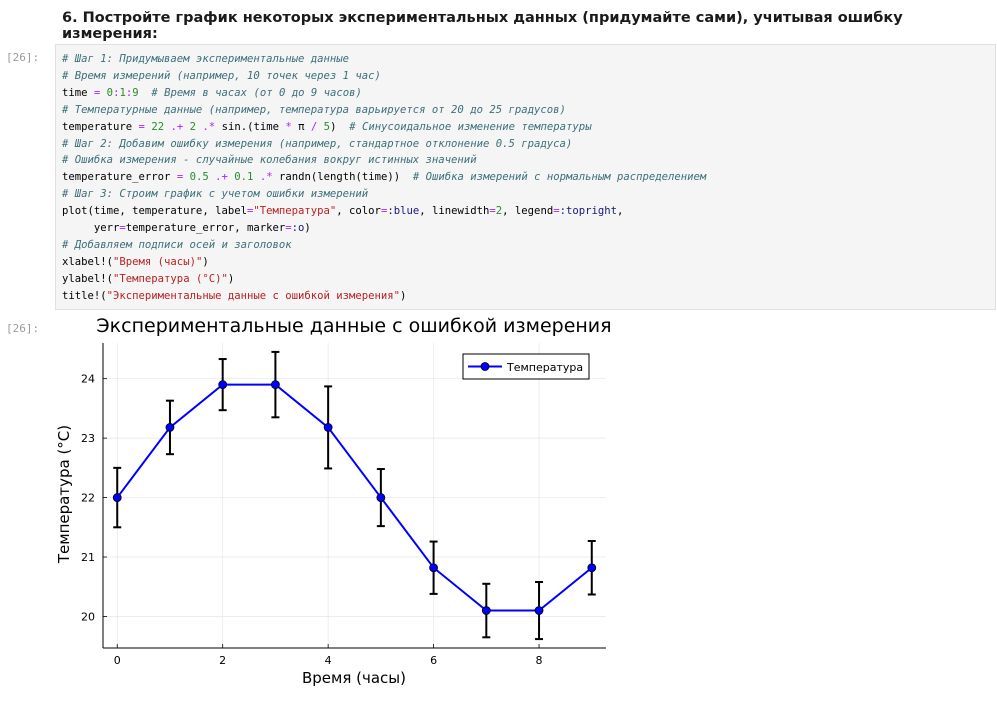  What do you see at coordinates (84, 295) in the screenshot?
I see `code-token: title!(` at bounding box center [84, 295].